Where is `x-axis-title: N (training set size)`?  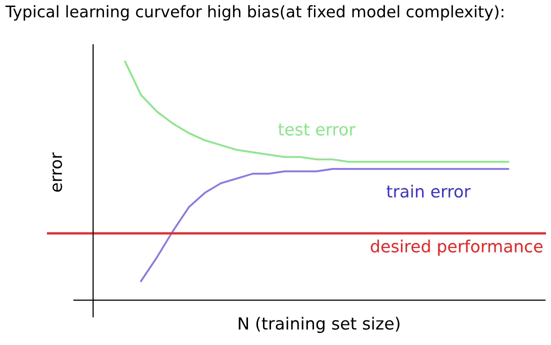 x-axis-title: N (training set size) is located at coordinates (319, 324).